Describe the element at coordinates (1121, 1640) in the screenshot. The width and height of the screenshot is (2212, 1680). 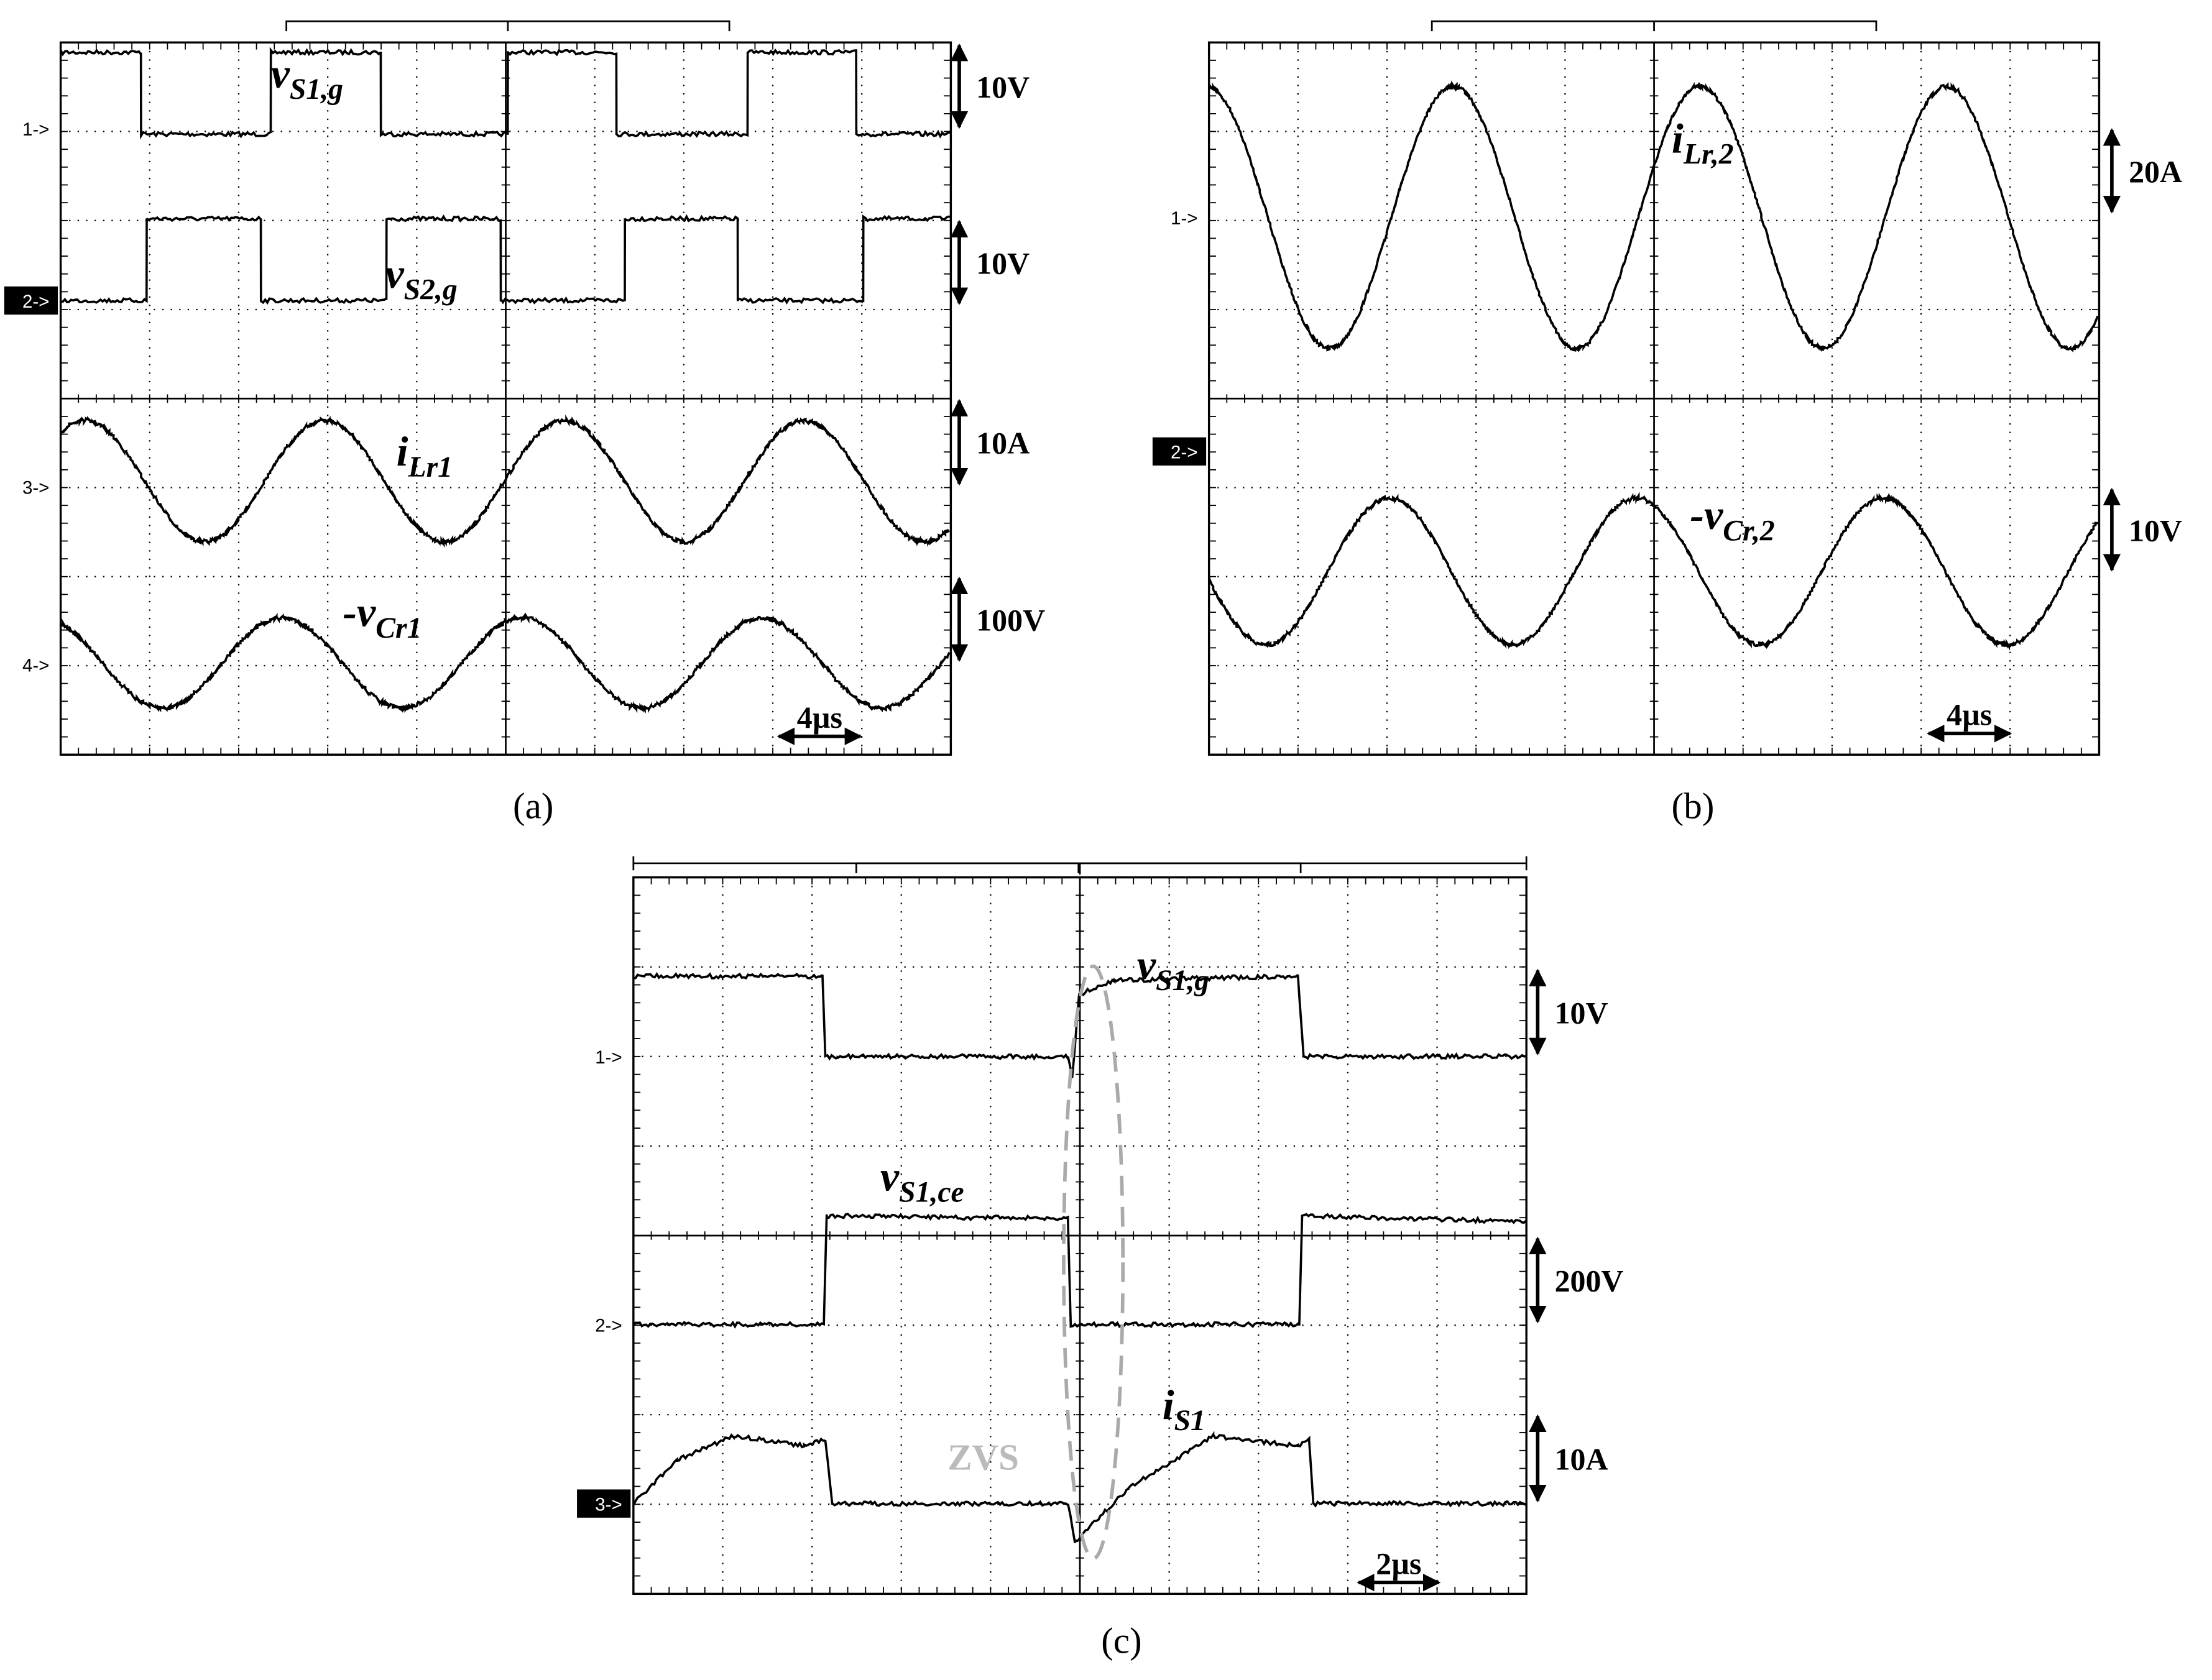
I see `panel-label: (c)` at that location.